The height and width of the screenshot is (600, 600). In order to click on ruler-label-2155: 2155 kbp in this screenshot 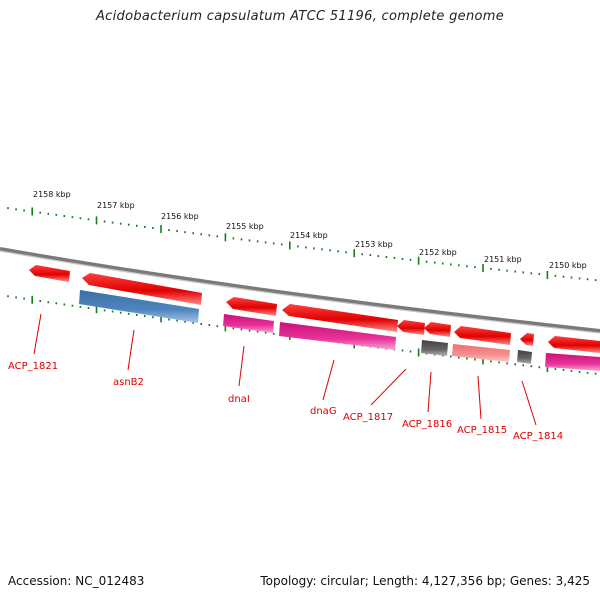, I will do `click(245, 226)`.